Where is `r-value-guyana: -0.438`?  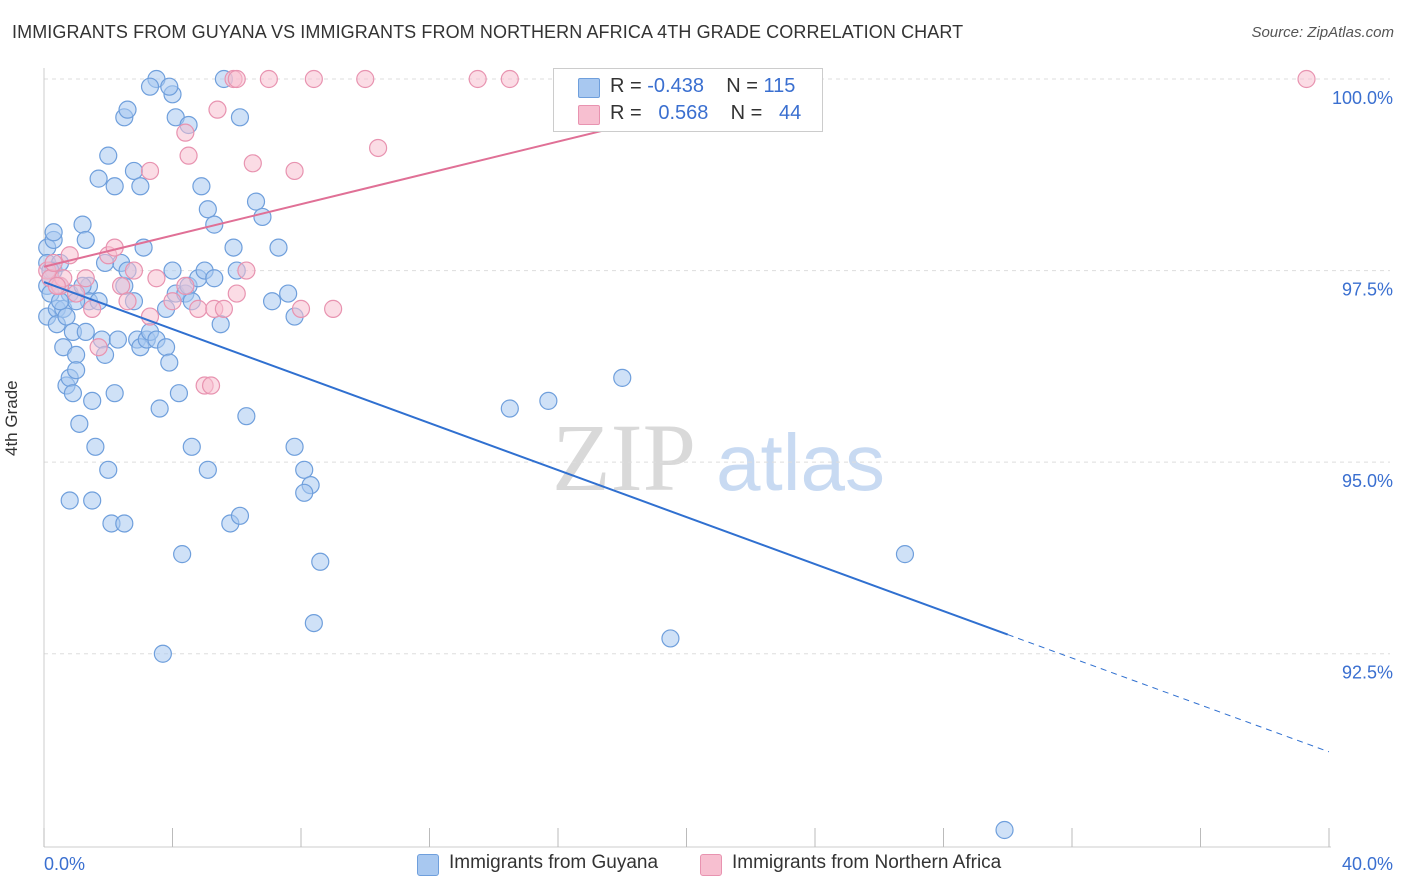
r-value-guyana: -0.438 is located at coordinates (675, 86).